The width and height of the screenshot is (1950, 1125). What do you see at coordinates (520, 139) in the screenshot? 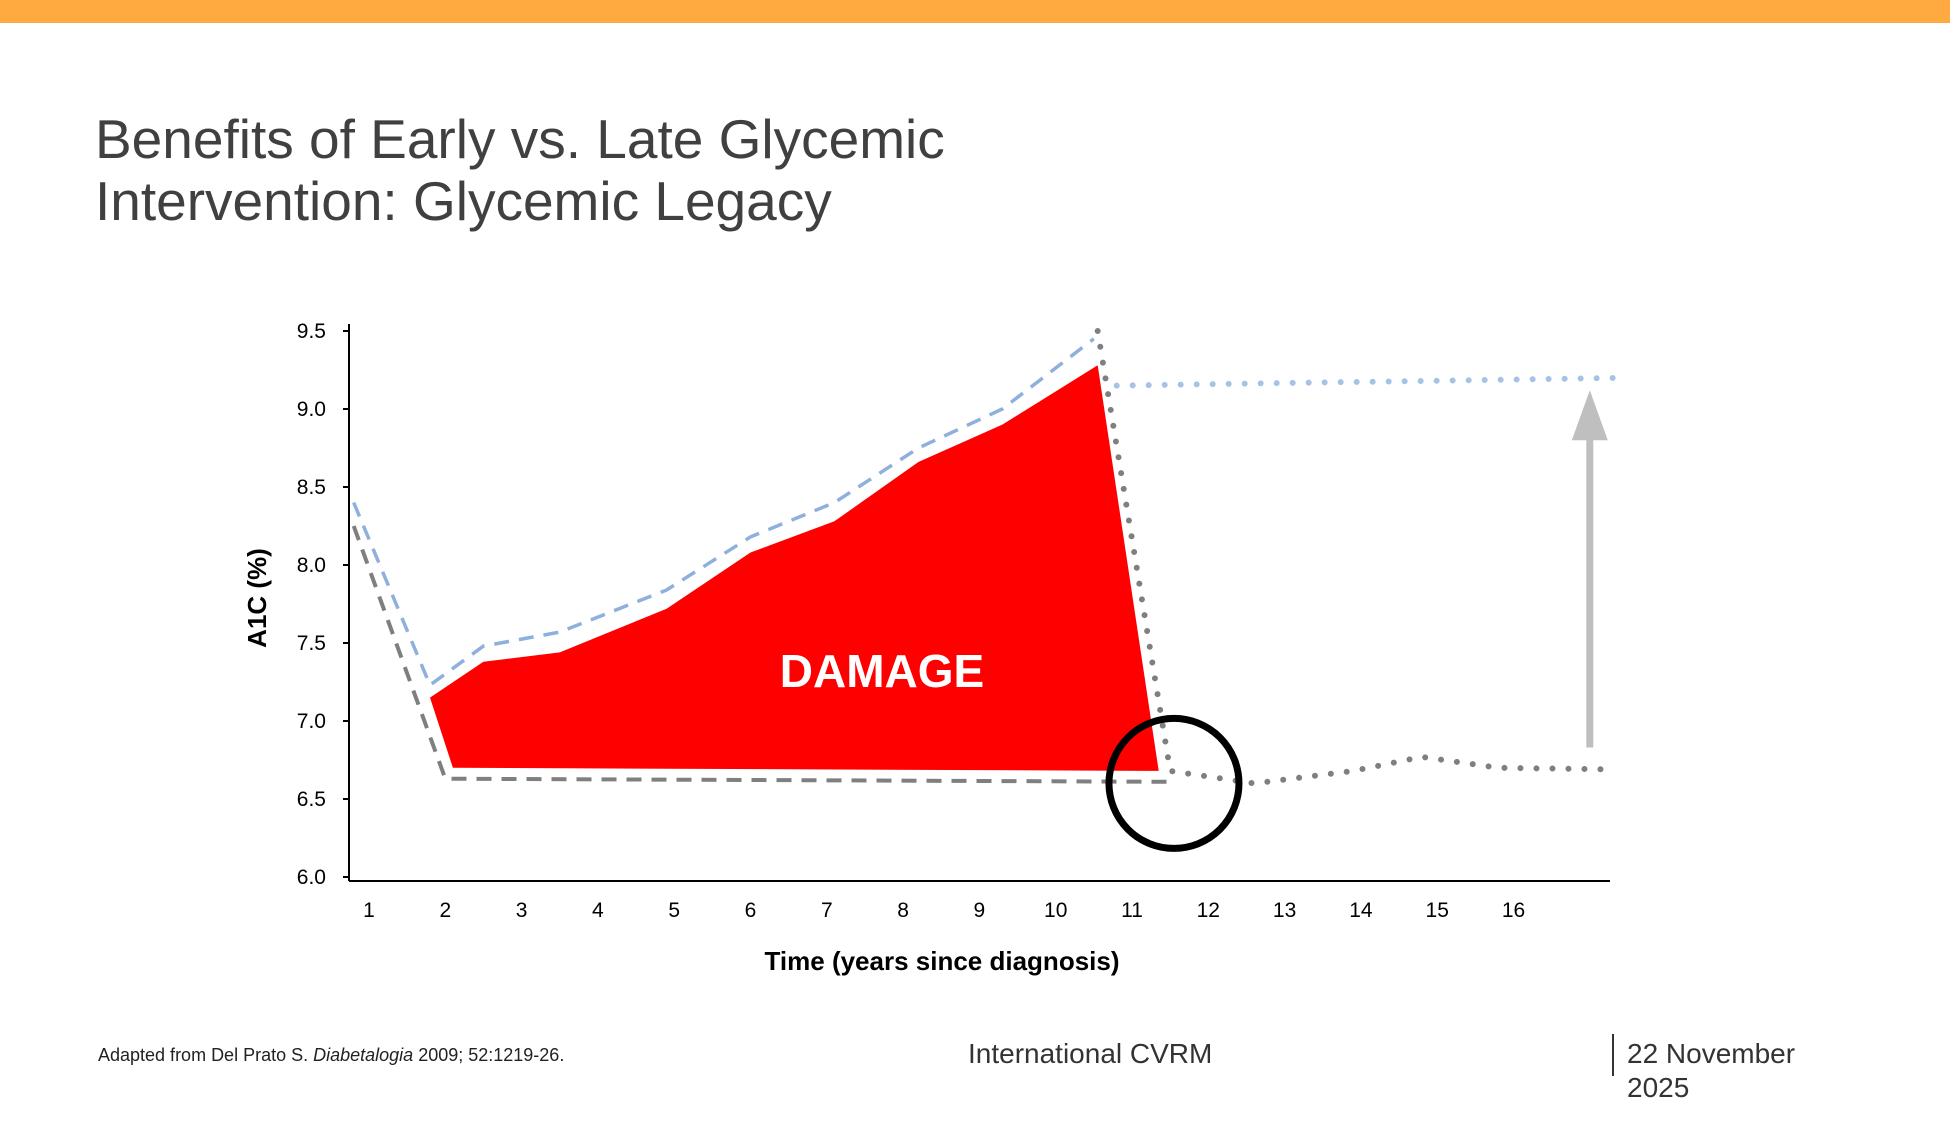
I see `slide-title-line-1: Benefits of Early vs. Late Glycemic` at bounding box center [520, 139].